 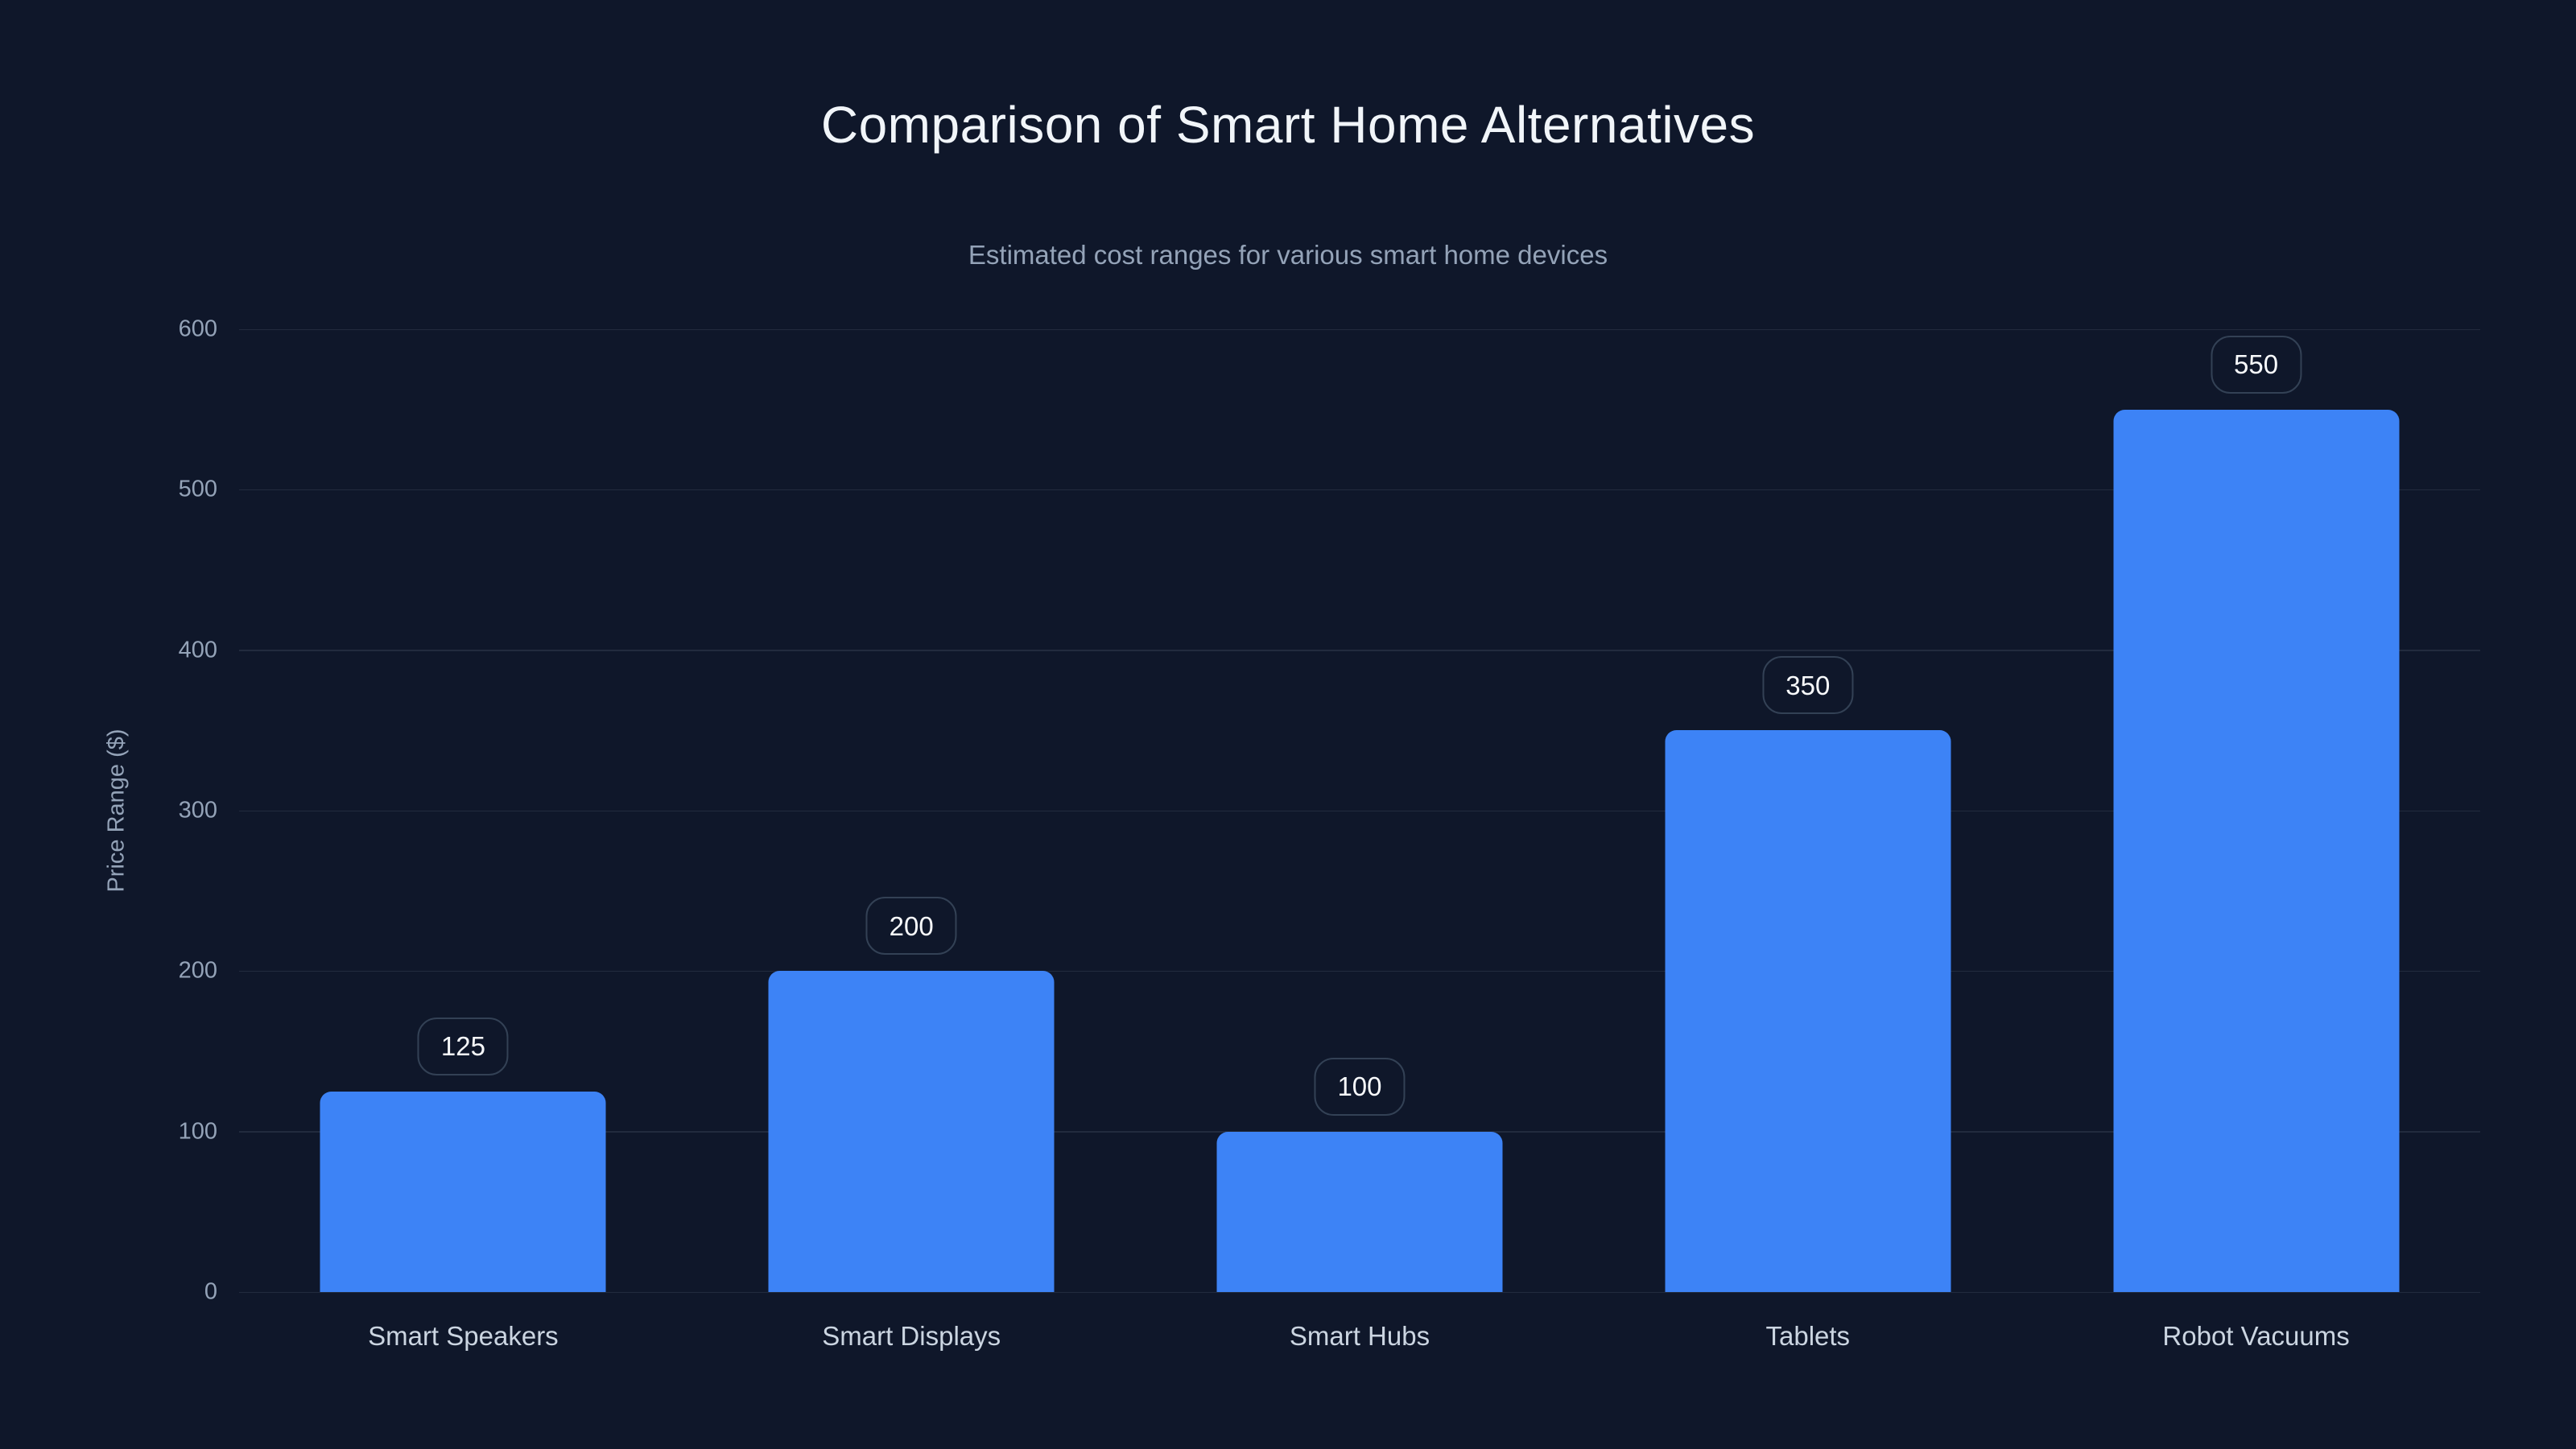 I want to click on bar-group: 125, so click(x=463, y=810).